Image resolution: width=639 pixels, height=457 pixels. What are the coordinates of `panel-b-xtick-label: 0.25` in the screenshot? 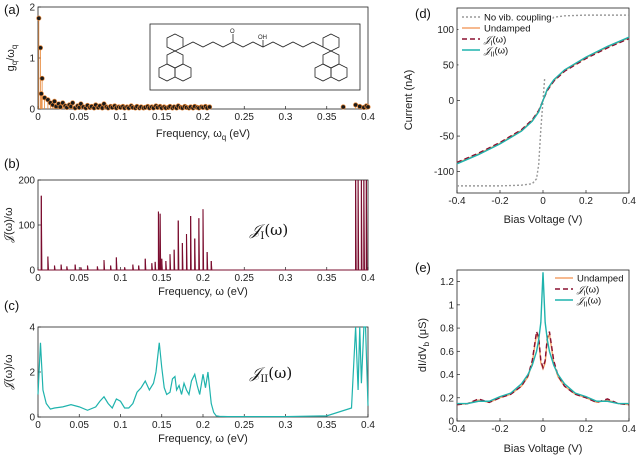 It's located at (245, 278).